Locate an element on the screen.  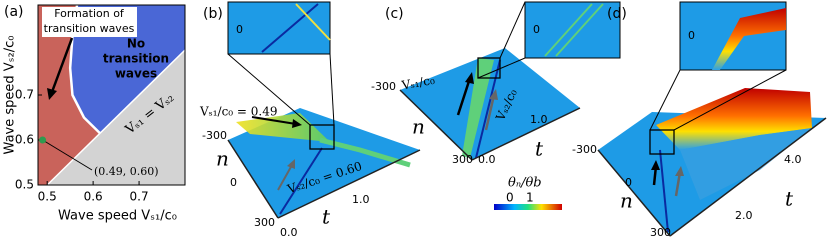
leader is located at coordinates (67, 155).